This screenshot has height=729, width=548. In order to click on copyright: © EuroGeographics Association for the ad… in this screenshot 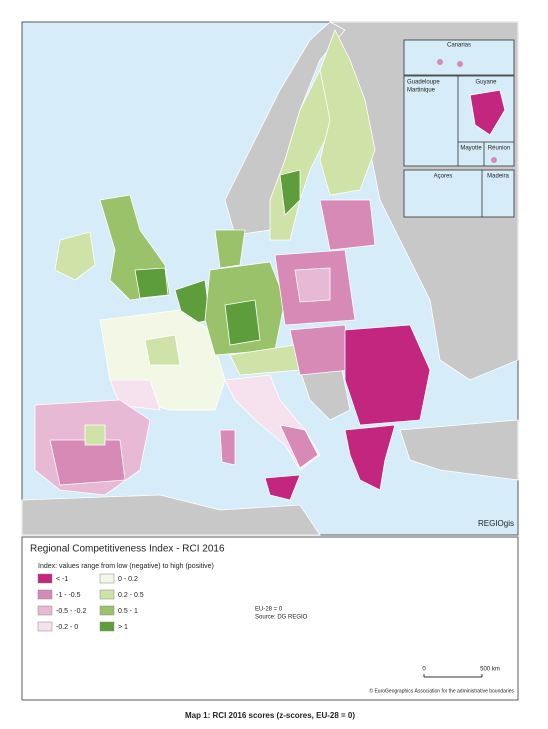, I will do `click(441, 690)`.